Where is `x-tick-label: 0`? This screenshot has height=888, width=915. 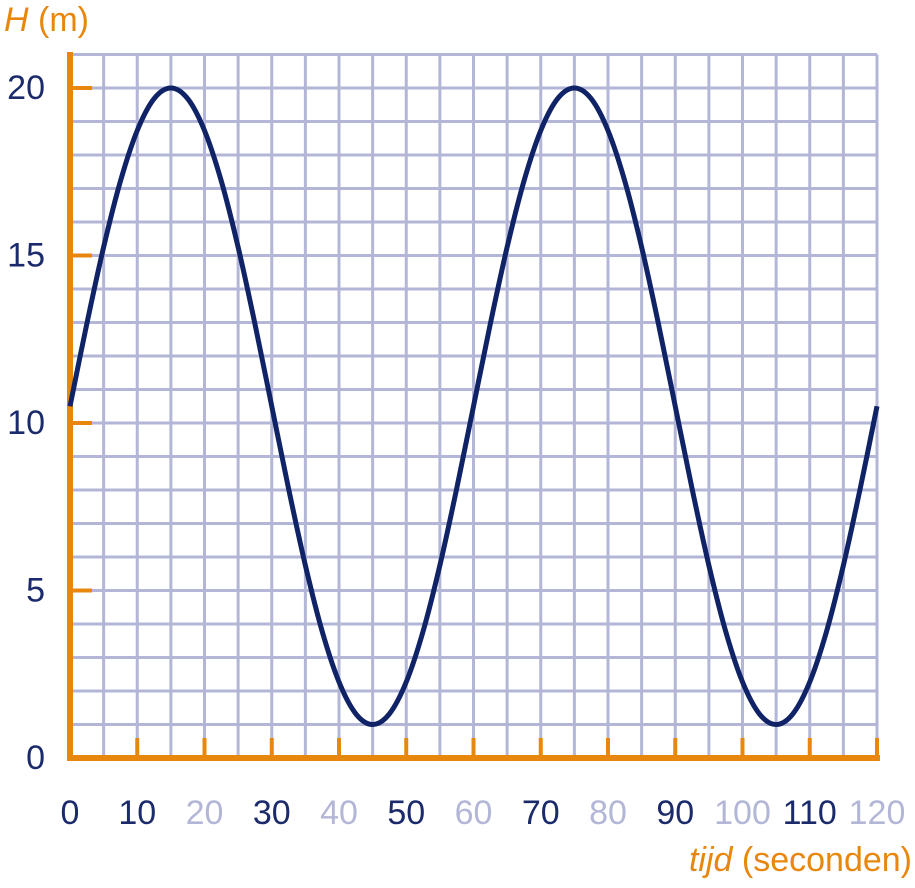 x-tick-label: 0 is located at coordinates (70, 813).